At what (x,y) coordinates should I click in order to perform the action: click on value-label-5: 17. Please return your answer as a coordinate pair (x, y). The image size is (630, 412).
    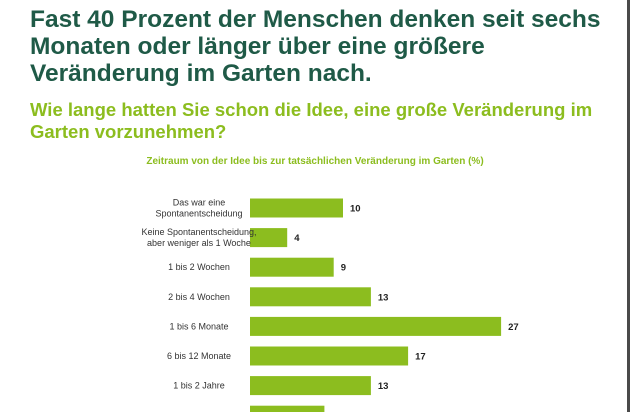
    Looking at the image, I should click on (420, 357).